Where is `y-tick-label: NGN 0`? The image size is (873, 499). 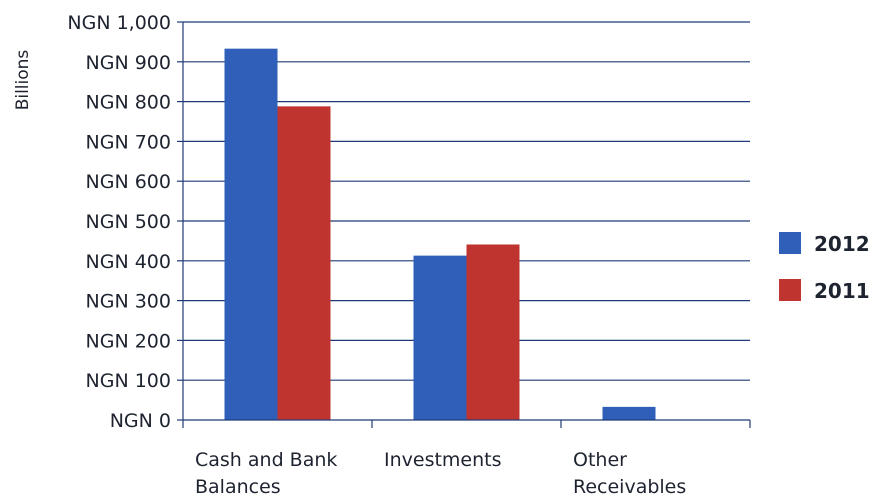
y-tick-label: NGN 0 is located at coordinates (140, 421).